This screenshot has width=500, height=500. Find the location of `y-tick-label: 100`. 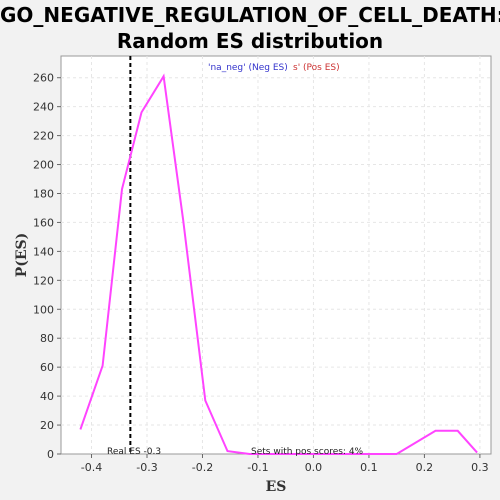

y-tick-label: 100 is located at coordinates (43, 309).